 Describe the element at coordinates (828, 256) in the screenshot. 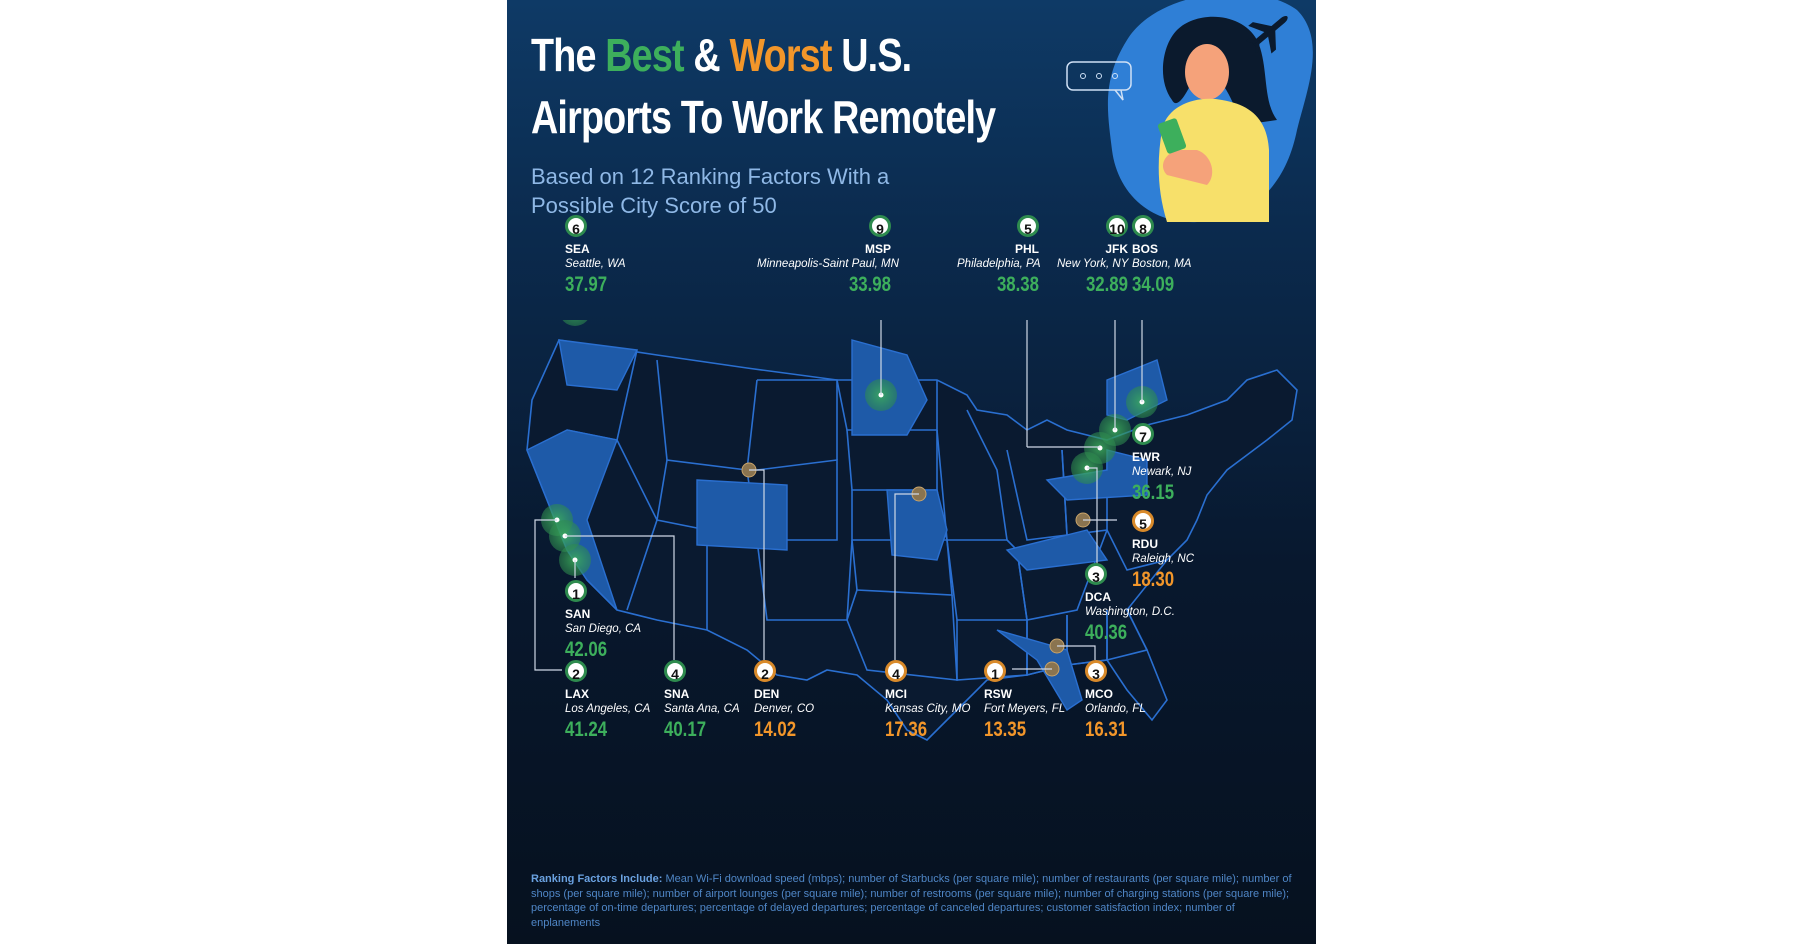

I see `airport-label-msp: 9 MSP Minneapolis-Saint Paul, MN 33.98` at that location.